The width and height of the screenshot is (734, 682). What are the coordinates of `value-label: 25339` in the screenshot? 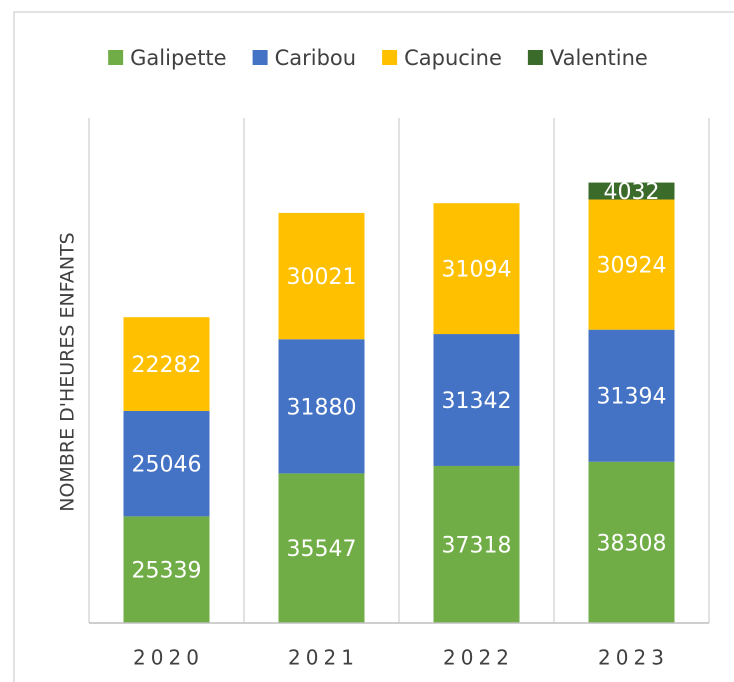 It's located at (167, 571).